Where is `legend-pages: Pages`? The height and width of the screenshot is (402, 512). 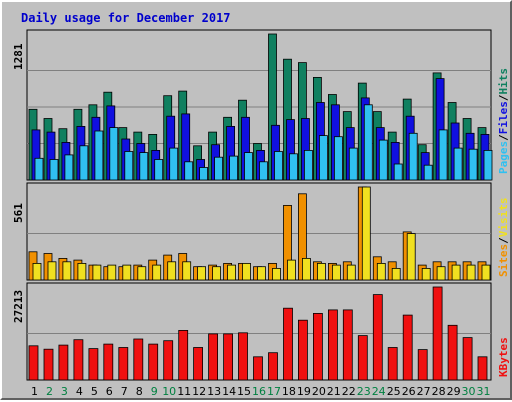 legend-pages: Pages is located at coordinates (503, 157).